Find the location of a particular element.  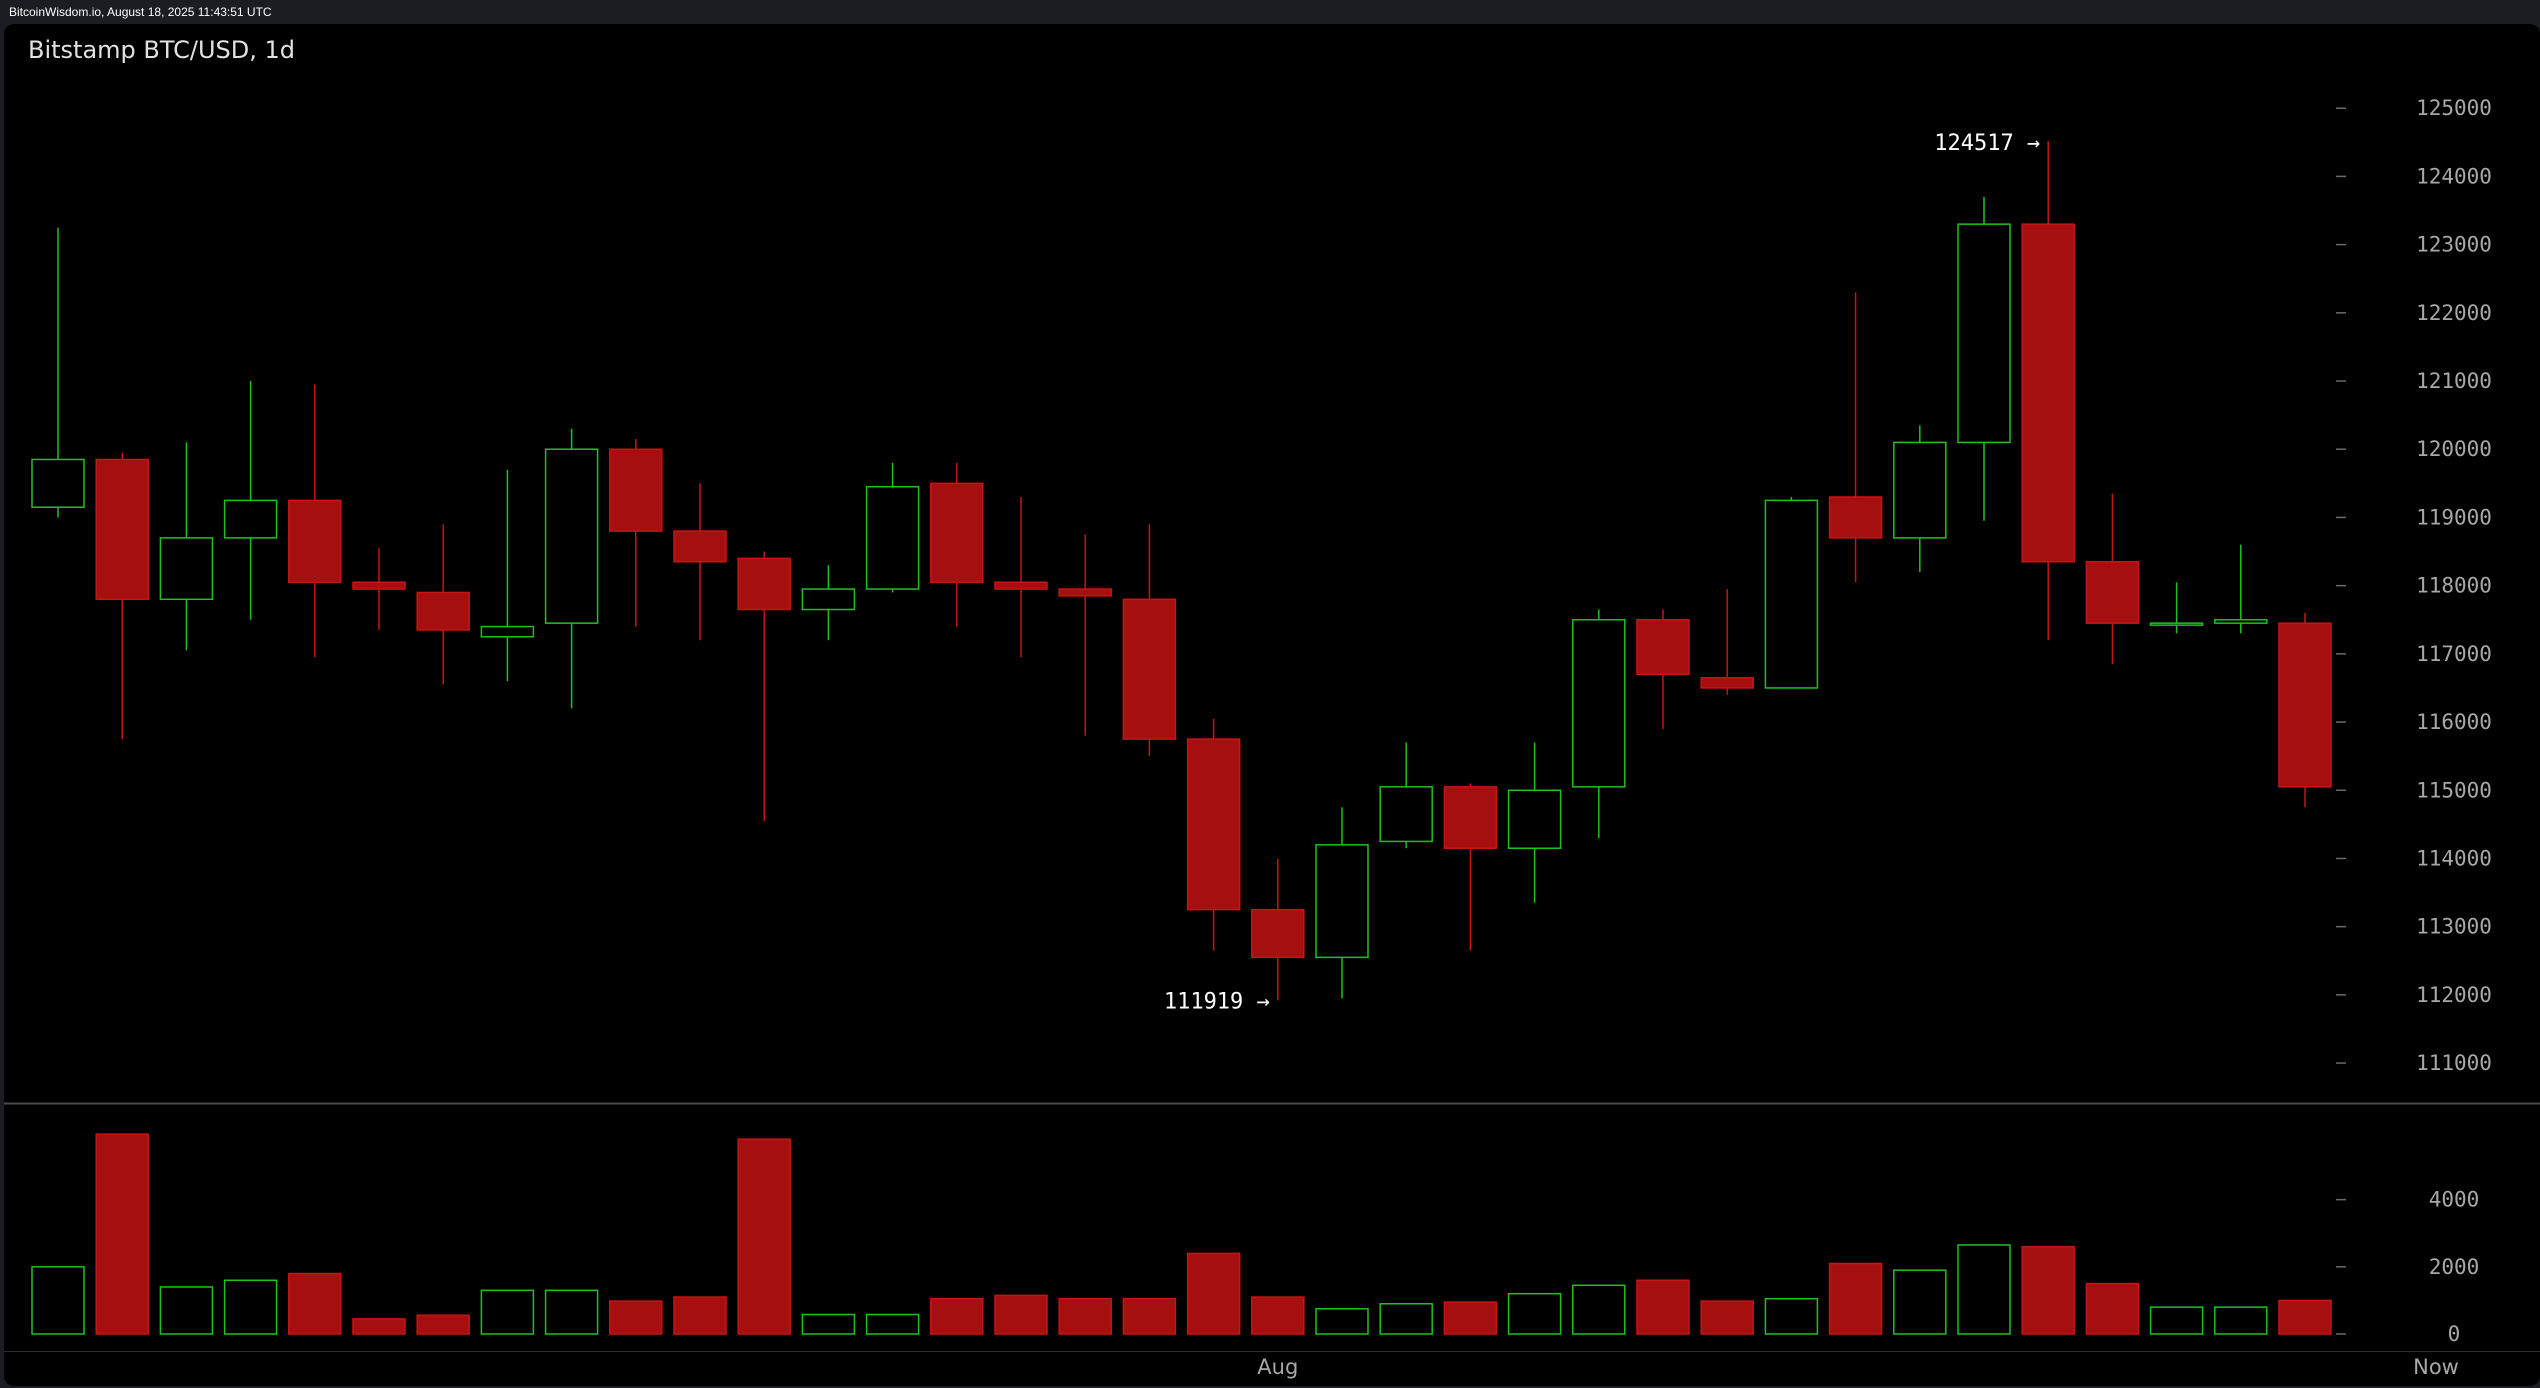

chart-title: Bitstamp BTC/USD, 1d is located at coordinates (162, 50).